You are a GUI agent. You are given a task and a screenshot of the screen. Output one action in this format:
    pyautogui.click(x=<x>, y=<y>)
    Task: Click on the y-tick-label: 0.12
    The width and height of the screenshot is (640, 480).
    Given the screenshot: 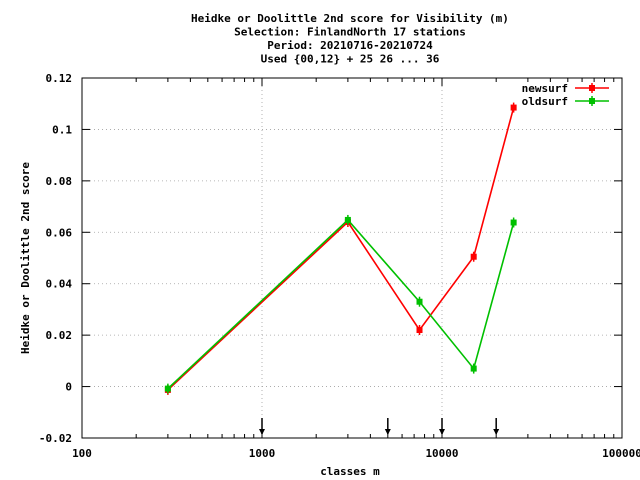 What is the action you would take?
    pyautogui.click(x=59, y=78)
    